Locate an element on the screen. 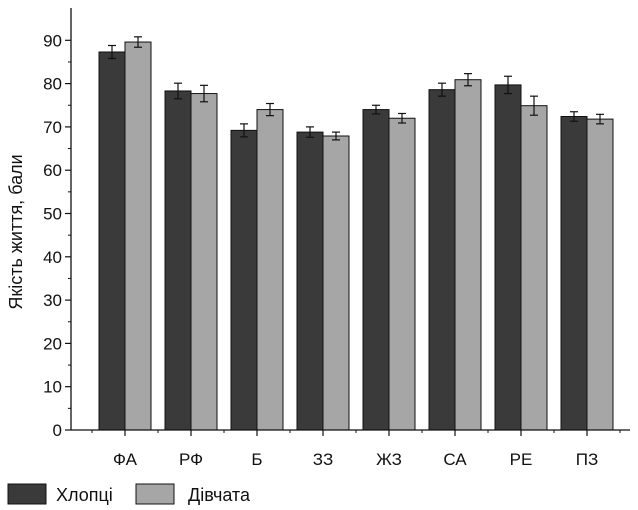 The image size is (638, 510). legend-label-boys: Хлопці is located at coordinates (84, 495).